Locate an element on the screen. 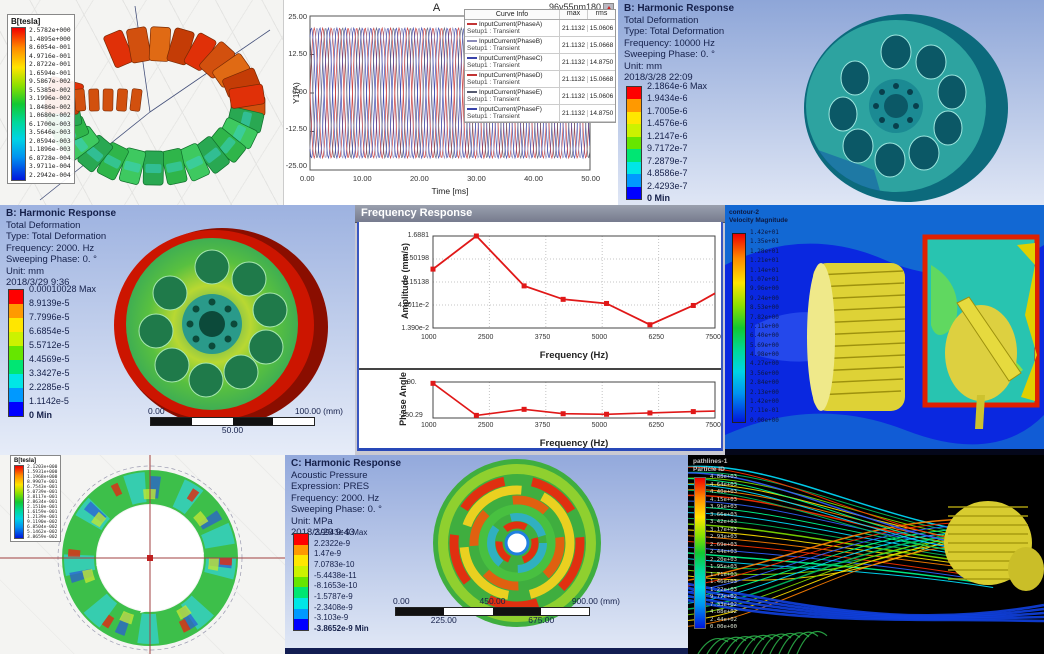 Image resolution: width=1044 pixels, height=654 pixels. window-titlebar: Frequency Response is located at coordinates (540, 214).